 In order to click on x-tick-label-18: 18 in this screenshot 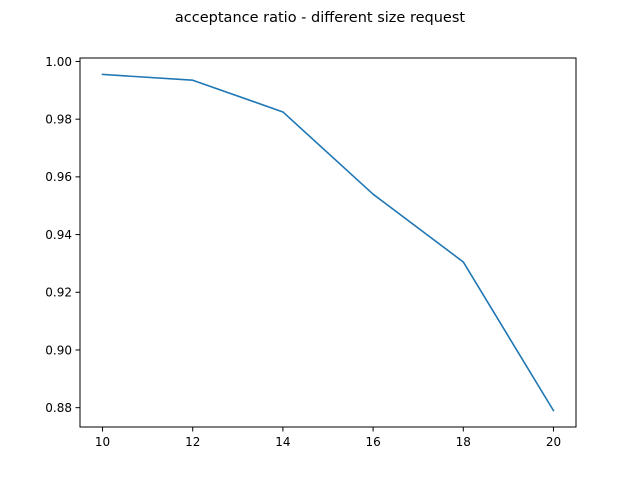, I will do `click(463, 442)`.